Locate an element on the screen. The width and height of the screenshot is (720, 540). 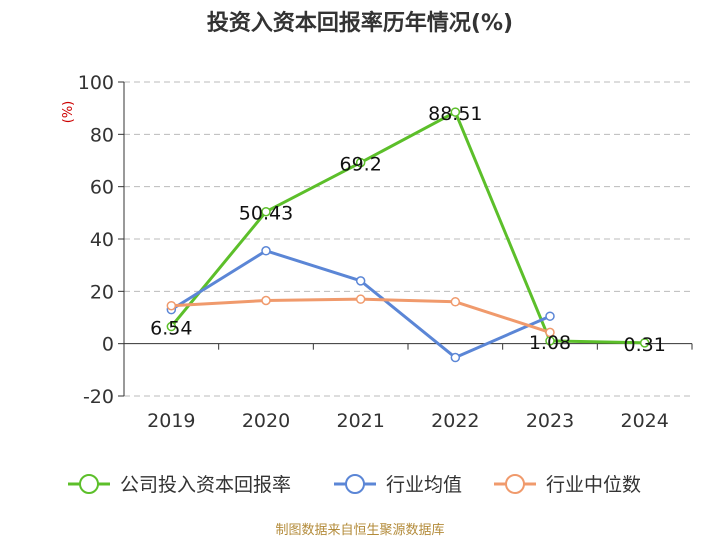
chart-title: 投资入资本回报率历年情况(%) is located at coordinates (360, 23).